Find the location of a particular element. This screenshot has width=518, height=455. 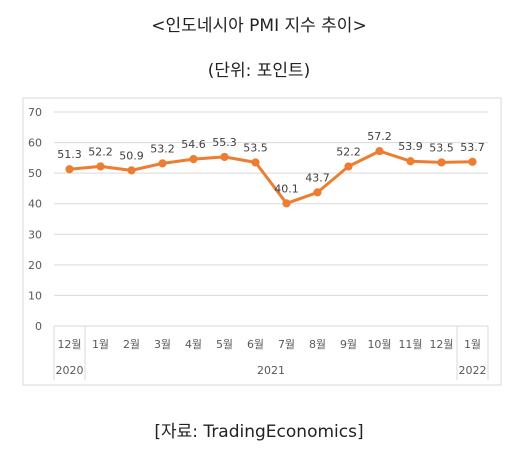

x-tick-label: 9월 is located at coordinates (348, 344).